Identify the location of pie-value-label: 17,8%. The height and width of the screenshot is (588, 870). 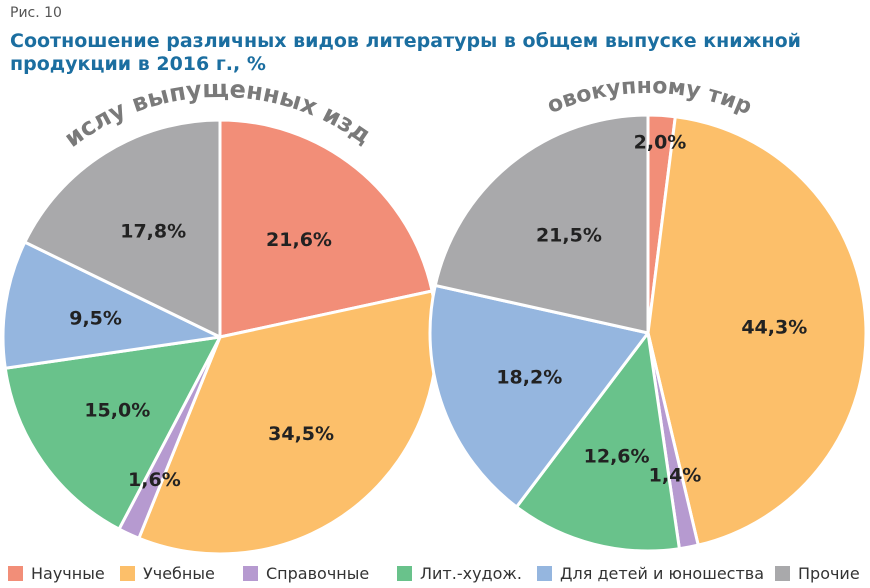
(153, 231).